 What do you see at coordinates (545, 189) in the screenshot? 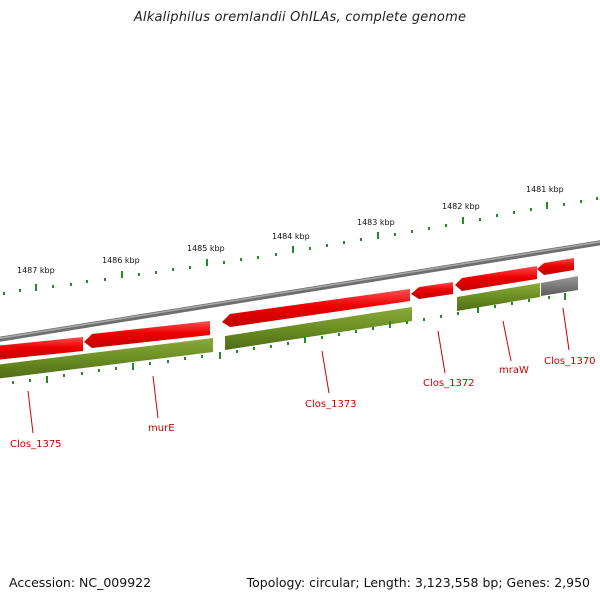
I see `ruler-label: 1481 kbp` at bounding box center [545, 189].